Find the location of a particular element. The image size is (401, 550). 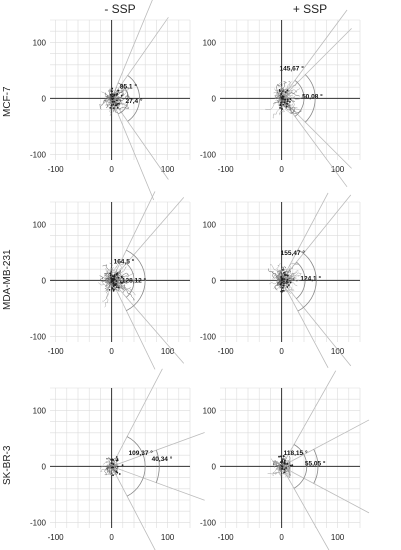

angle-label: 50,08 ° is located at coordinates (312, 96).